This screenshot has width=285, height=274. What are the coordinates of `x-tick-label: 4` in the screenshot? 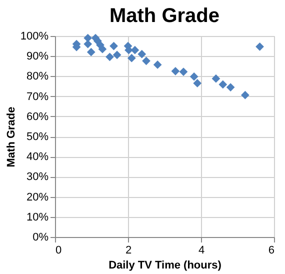 It's located at (201, 250).